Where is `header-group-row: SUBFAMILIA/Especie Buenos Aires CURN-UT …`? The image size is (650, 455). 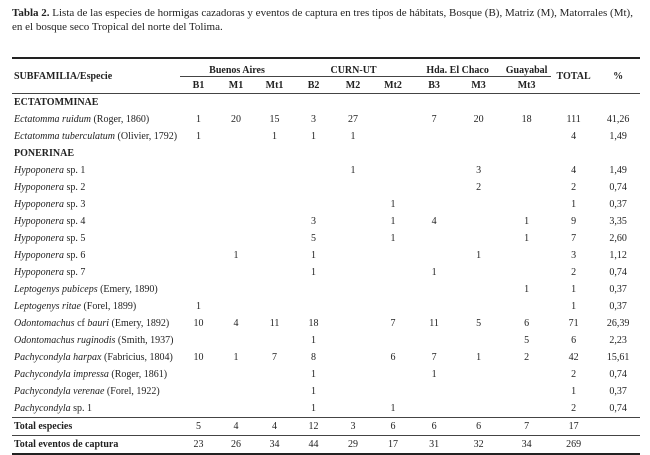 header-group-row: SUBFAMILIA/Especie Buenos Aires CURN-UT … is located at coordinates (326, 75).